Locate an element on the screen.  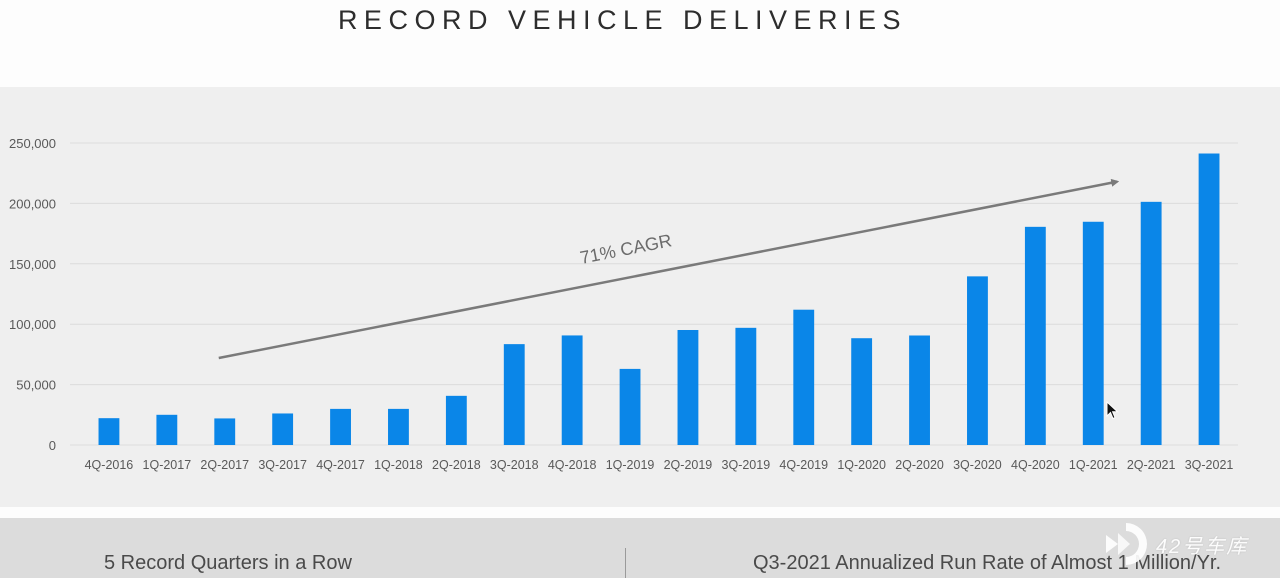
slide-title: RECORD VEHICLE DELIVERIES is located at coordinates (622, 20).